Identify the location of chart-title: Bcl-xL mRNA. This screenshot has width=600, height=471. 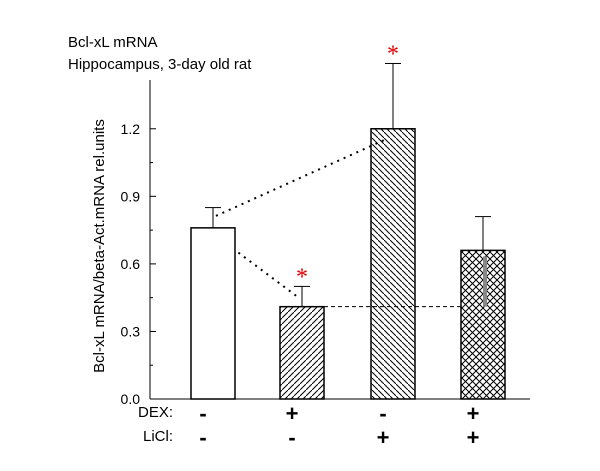
(112, 42).